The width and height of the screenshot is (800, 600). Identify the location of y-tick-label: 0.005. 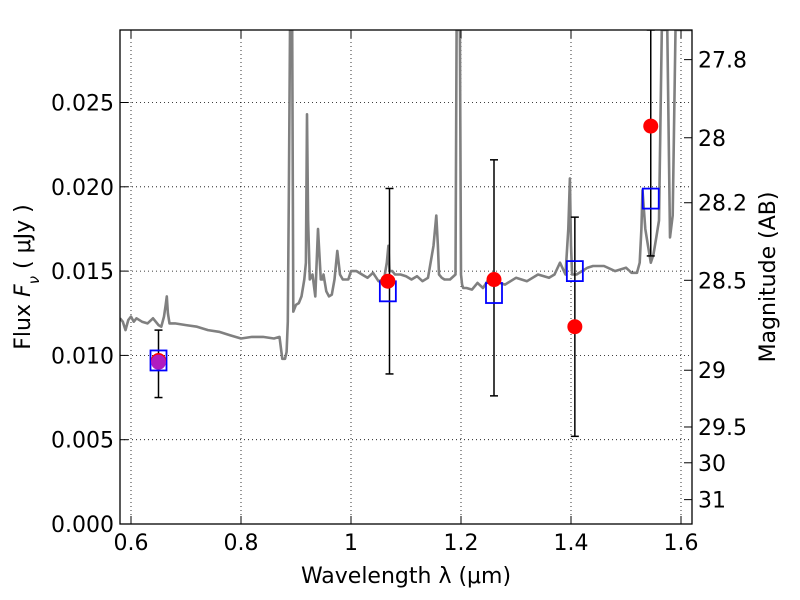
(82, 441).